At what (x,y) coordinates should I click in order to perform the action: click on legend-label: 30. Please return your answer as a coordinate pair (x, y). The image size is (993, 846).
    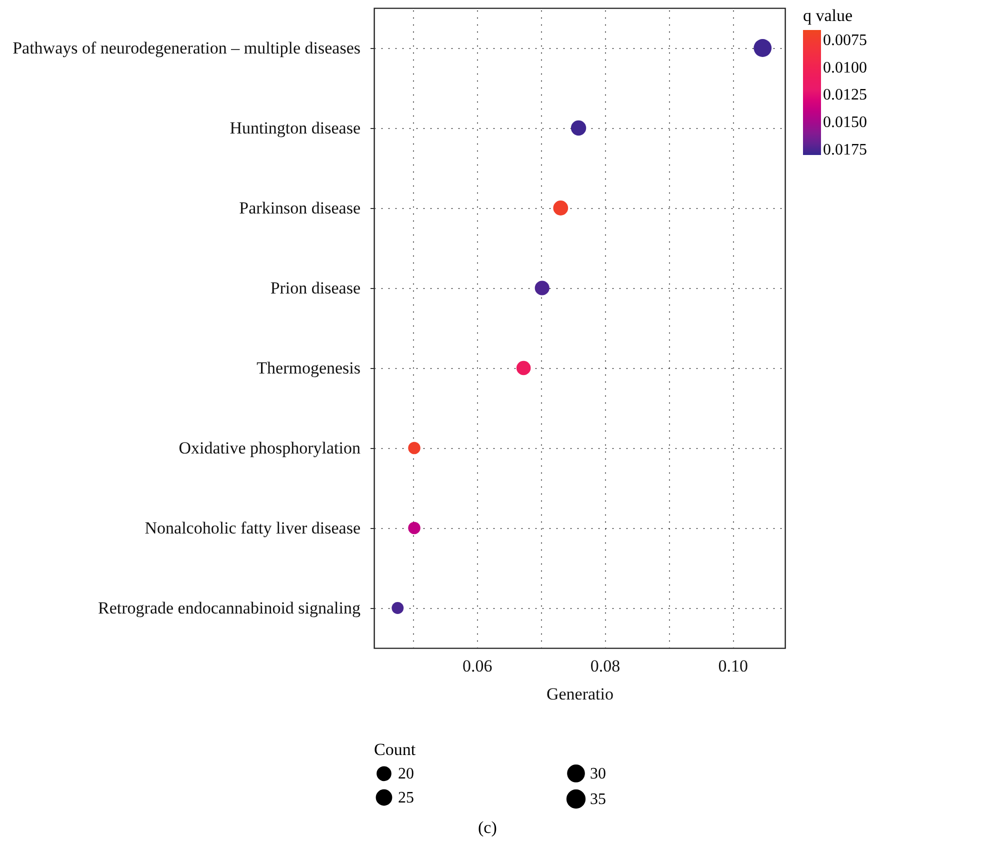
    Looking at the image, I should click on (598, 773).